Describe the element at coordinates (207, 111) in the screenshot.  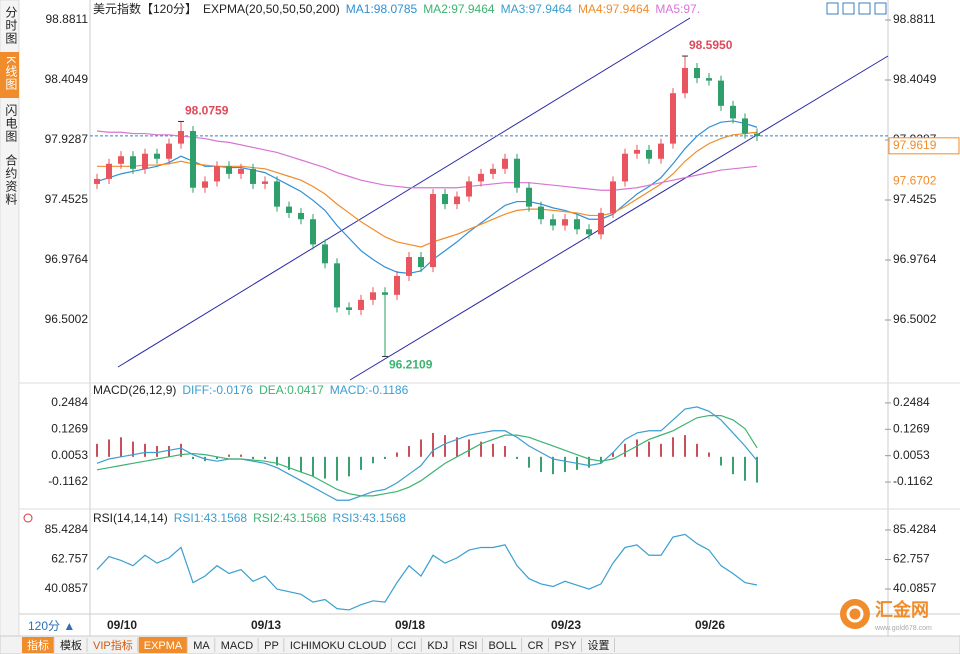
I see `extreme-label: 98.0759` at that location.